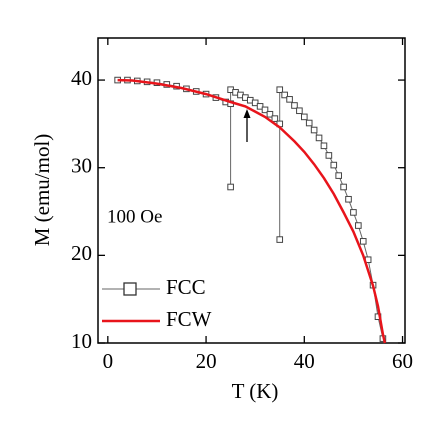 Image resolution: width=436 pixels, height=435 pixels. I want to click on y-axis-title: M (emu/mol), so click(42, 190).